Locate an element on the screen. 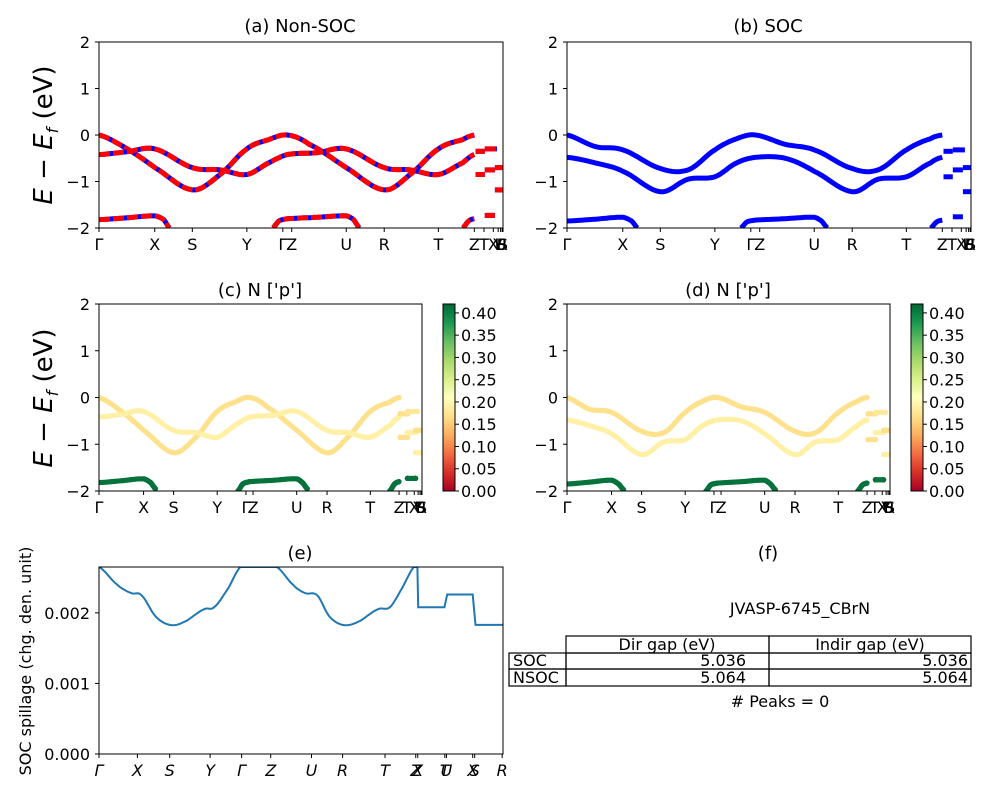 This screenshot has width=1000, height=800. band-line-dashed-VB3 is located at coordinates (135, 220).